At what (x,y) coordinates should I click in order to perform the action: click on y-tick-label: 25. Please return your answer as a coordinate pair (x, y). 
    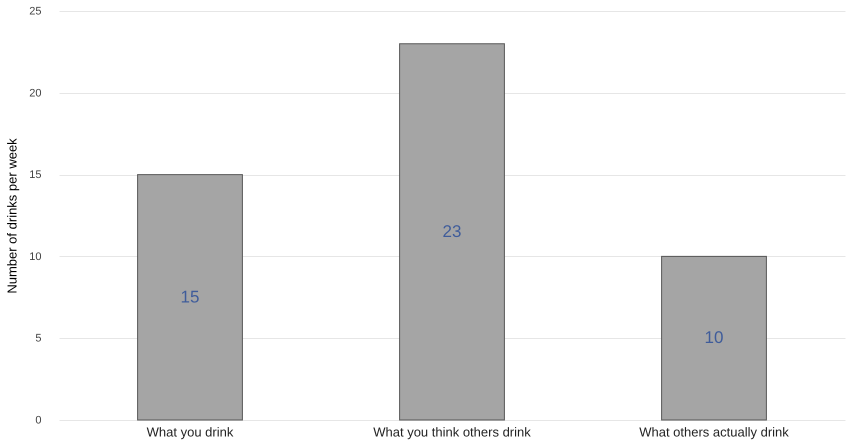
    Looking at the image, I should click on (35, 12).